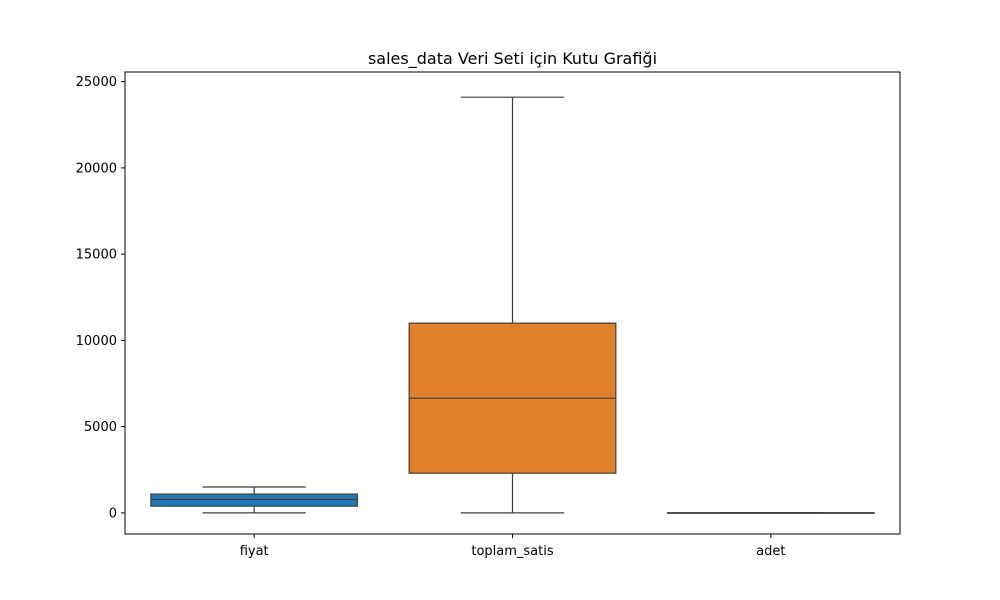 This screenshot has height=600, width=1000. What do you see at coordinates (512, 551) in the screenshot?
I see `x-tick-label-toplam-satis: toplam_satis` at bounding box center [512, 551].